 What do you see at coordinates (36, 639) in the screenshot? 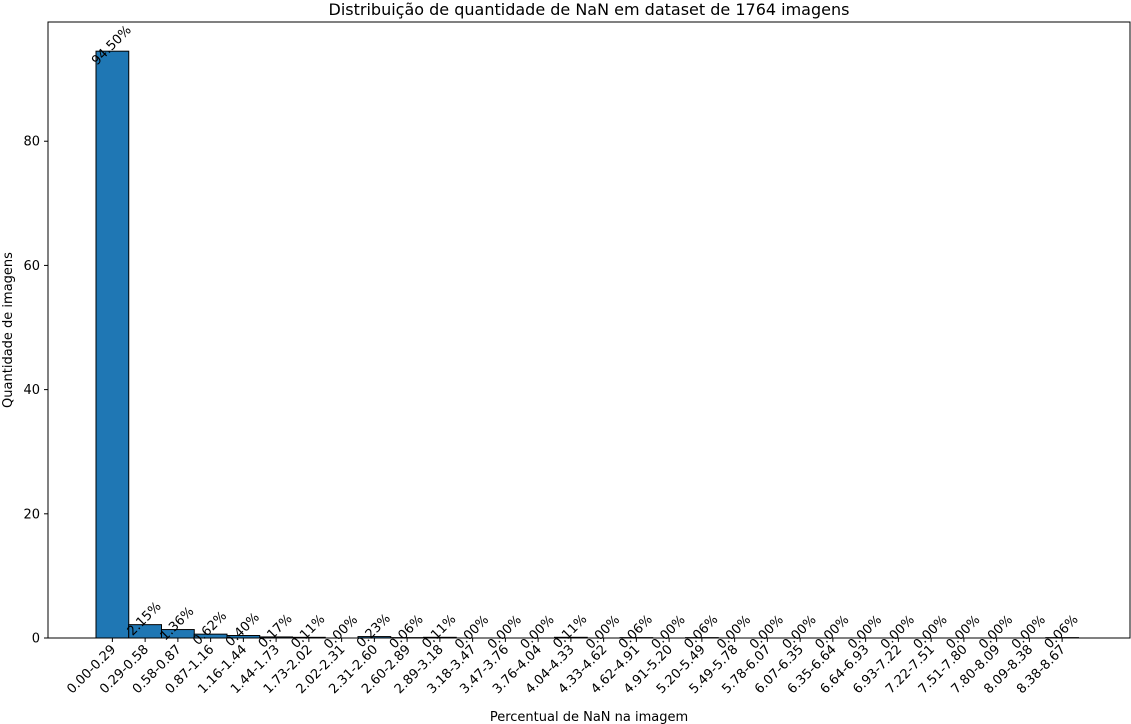
I see `y-tick-label: 0` at bounding box center [36, 639].